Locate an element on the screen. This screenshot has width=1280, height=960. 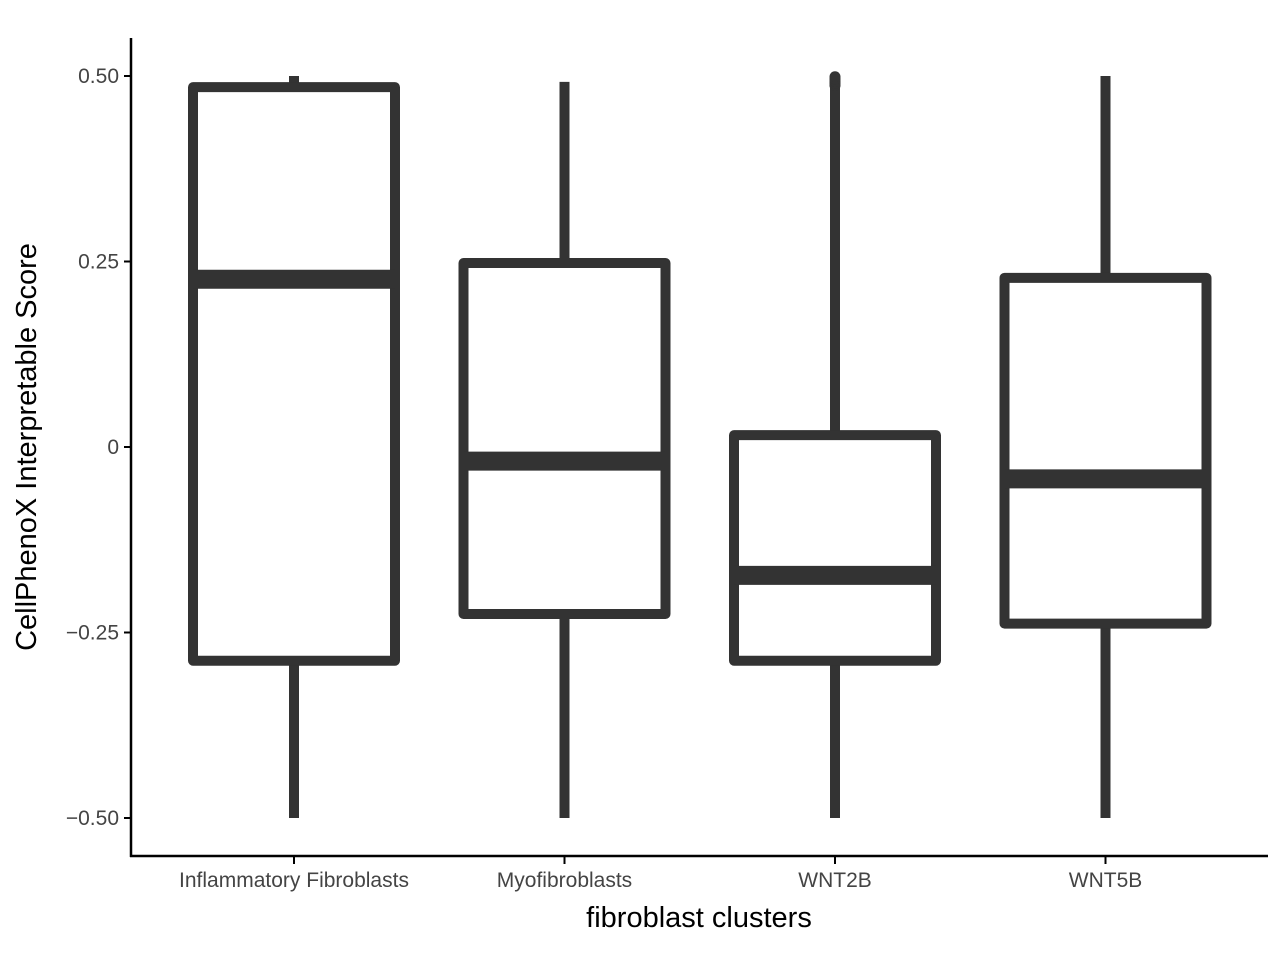
x-tick-label: Myofibroblasts is located at coordinates (564, 880).